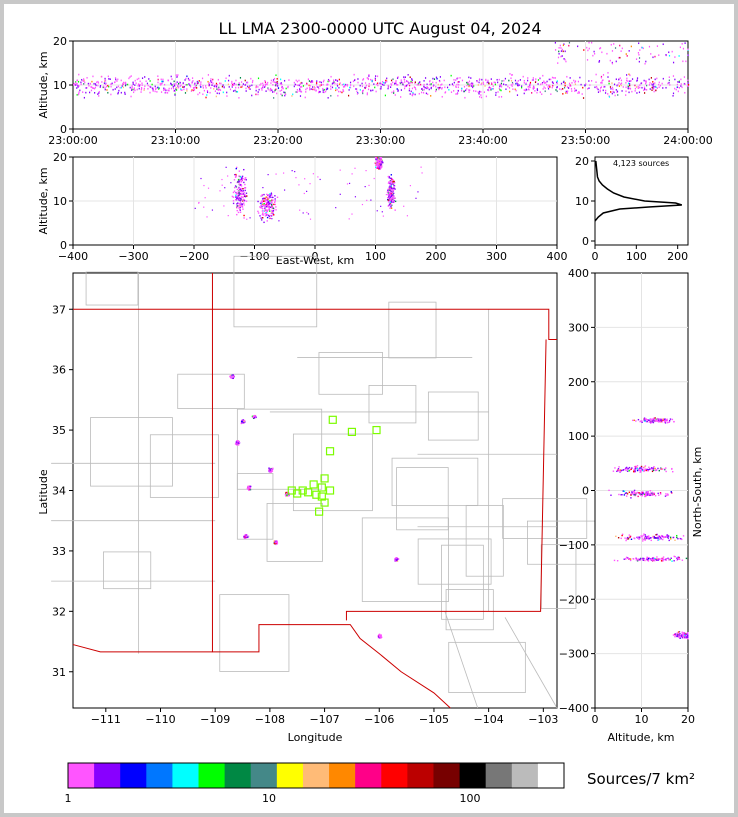 The width and height of the screenshot is (738, 817). I want to click on station-marker, so click(319, 511).